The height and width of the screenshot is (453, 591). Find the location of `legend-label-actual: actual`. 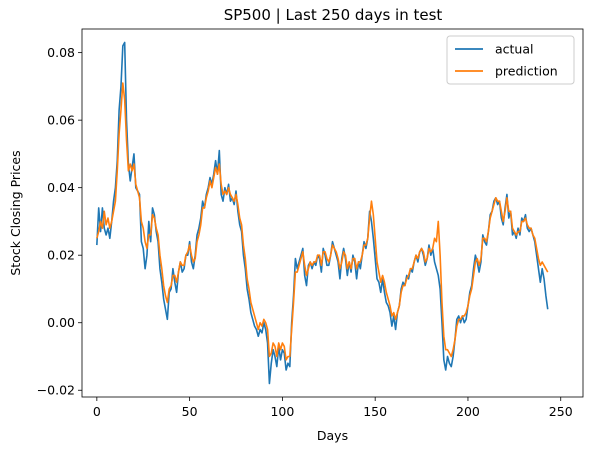

legend-label-actual: actual is located at coordinates (514, 49).